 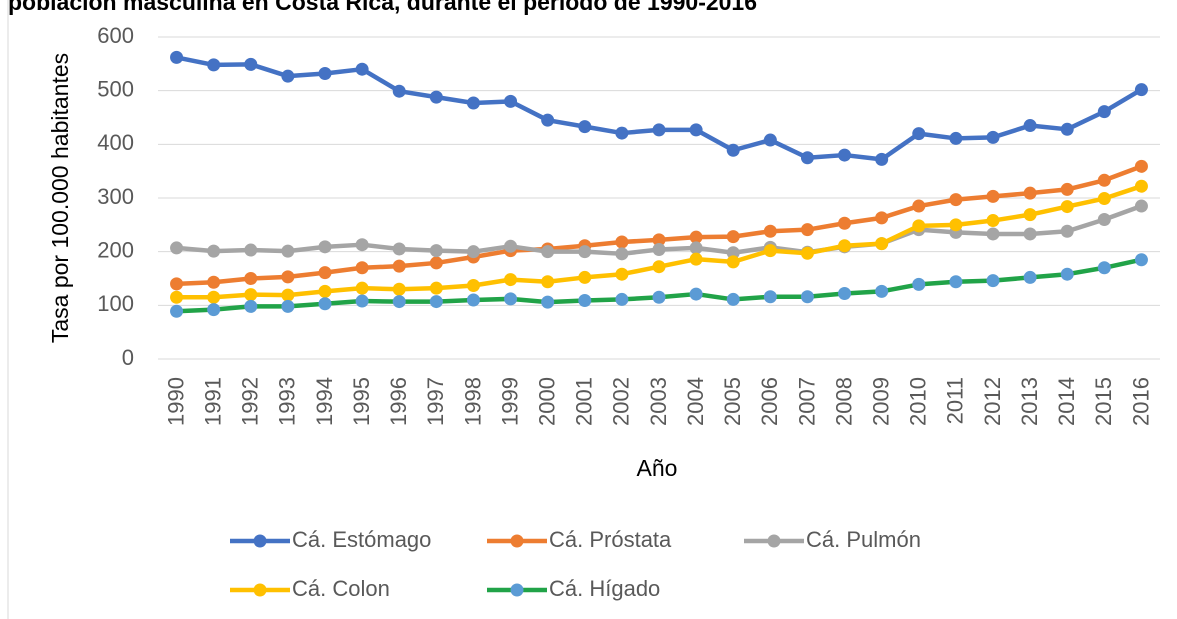 What do you see at coordinates (115, 249) in the screenshot?
I see `y-tick-label: 200` at bounding box center [115, 249].